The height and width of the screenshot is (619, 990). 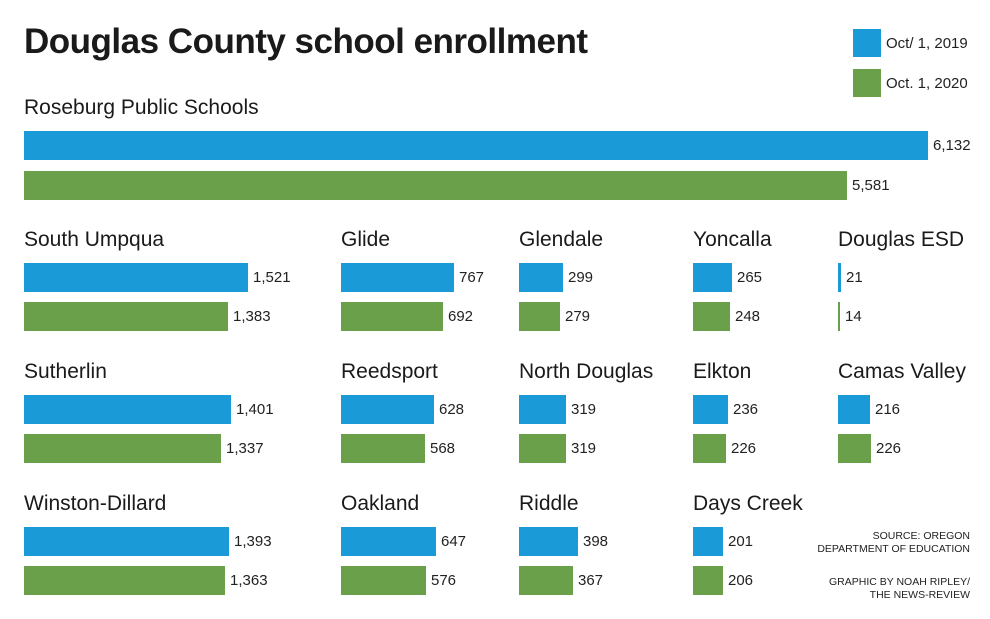 I want to click on bar-glendale-2019, so click(x=541, y=277).